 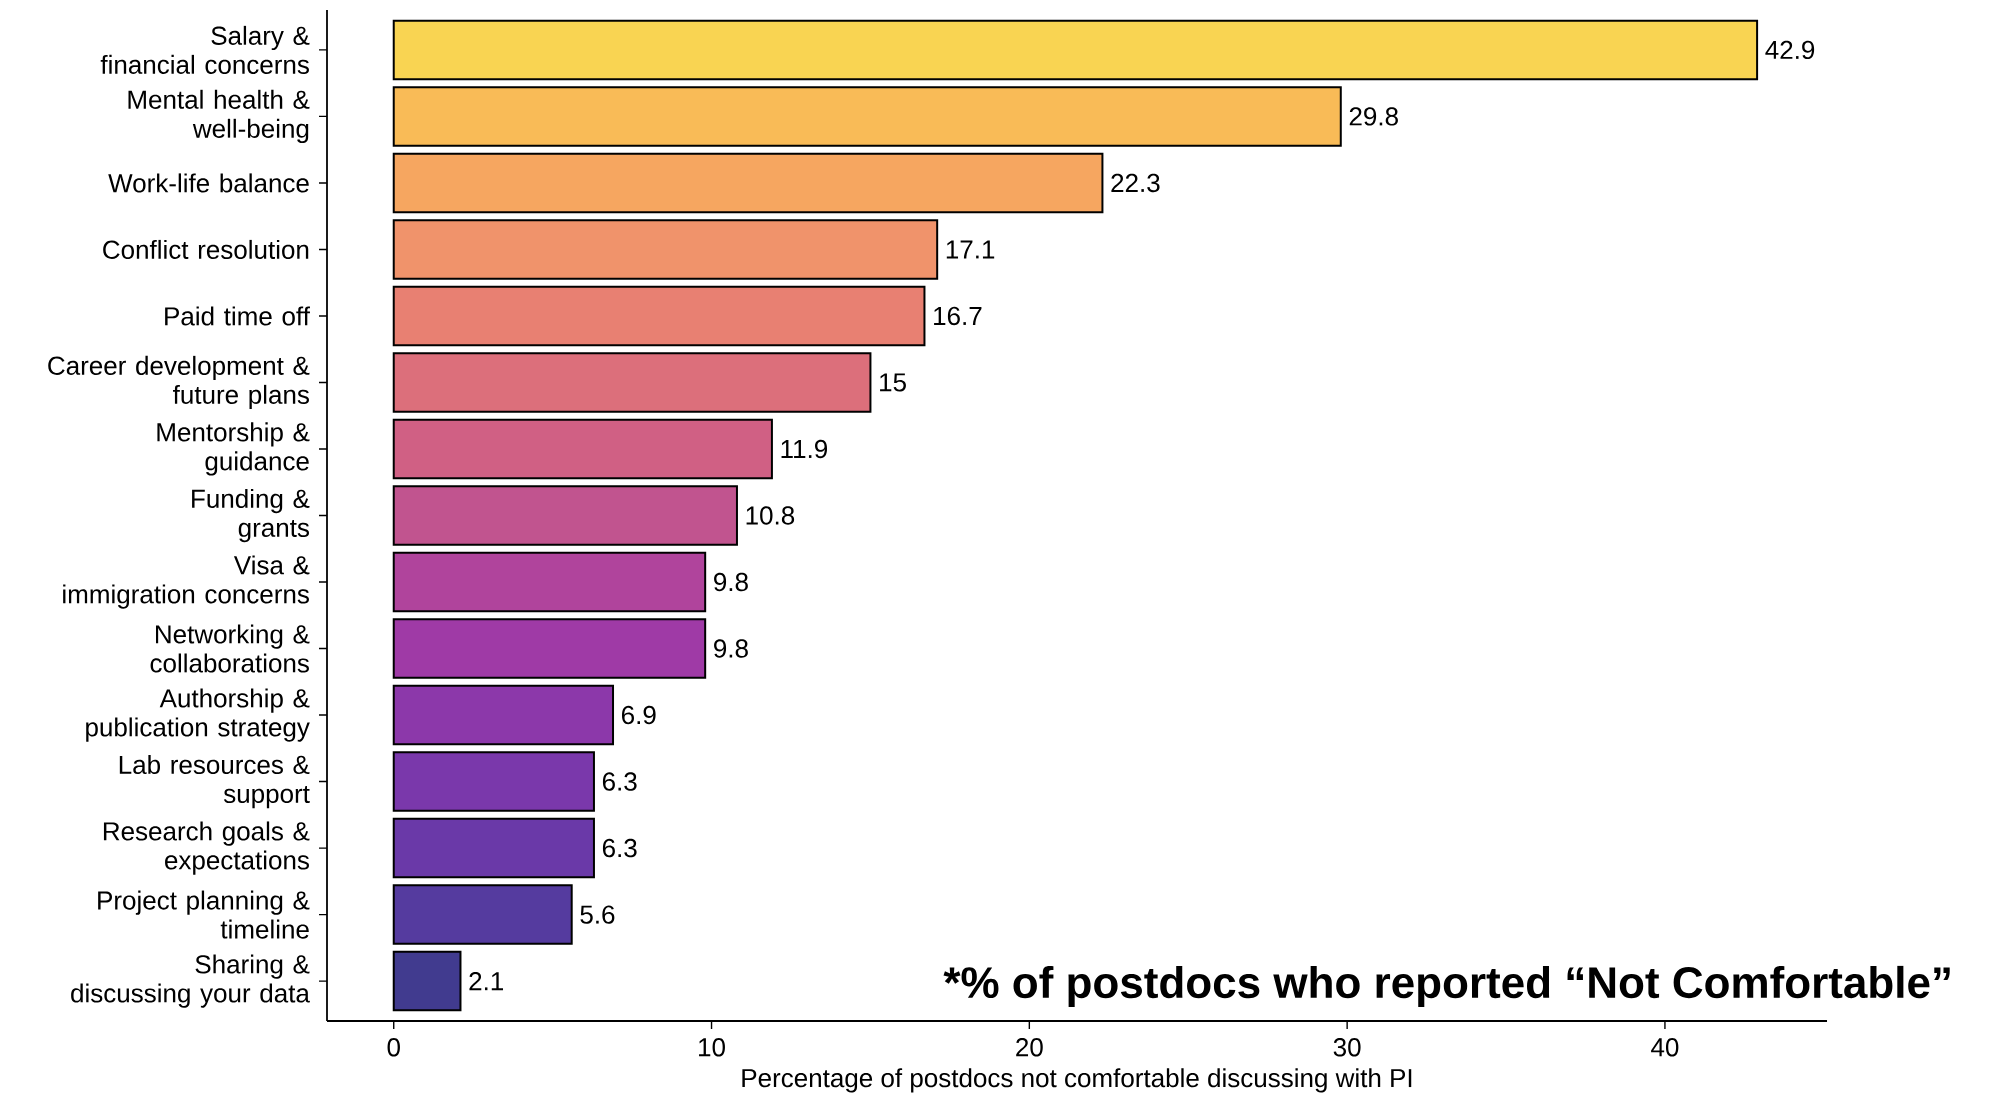 What do you see at coordinates (712, 1047) in the screenshot?
I see `x-tick-label: 10` at bounding box center [712, 1047].